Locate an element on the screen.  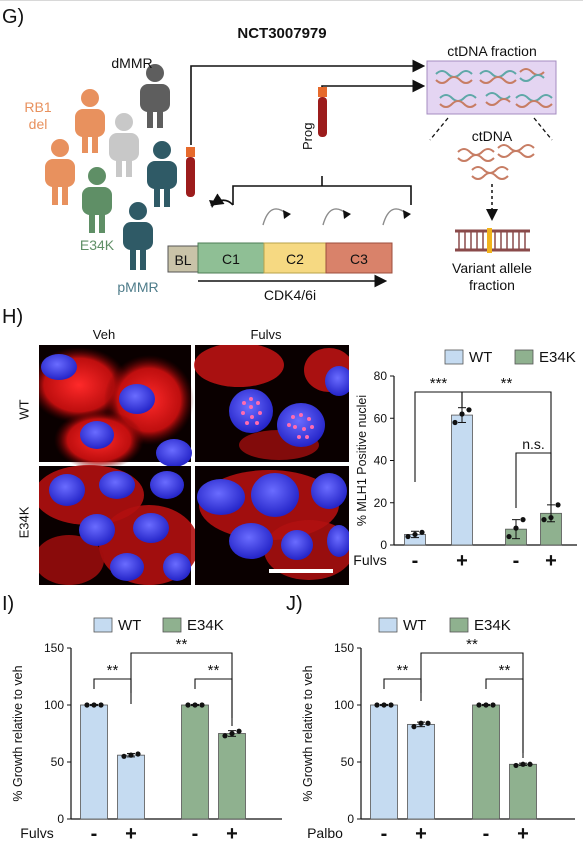
treatment-label: Palbo is located at coordinates (325, 833).